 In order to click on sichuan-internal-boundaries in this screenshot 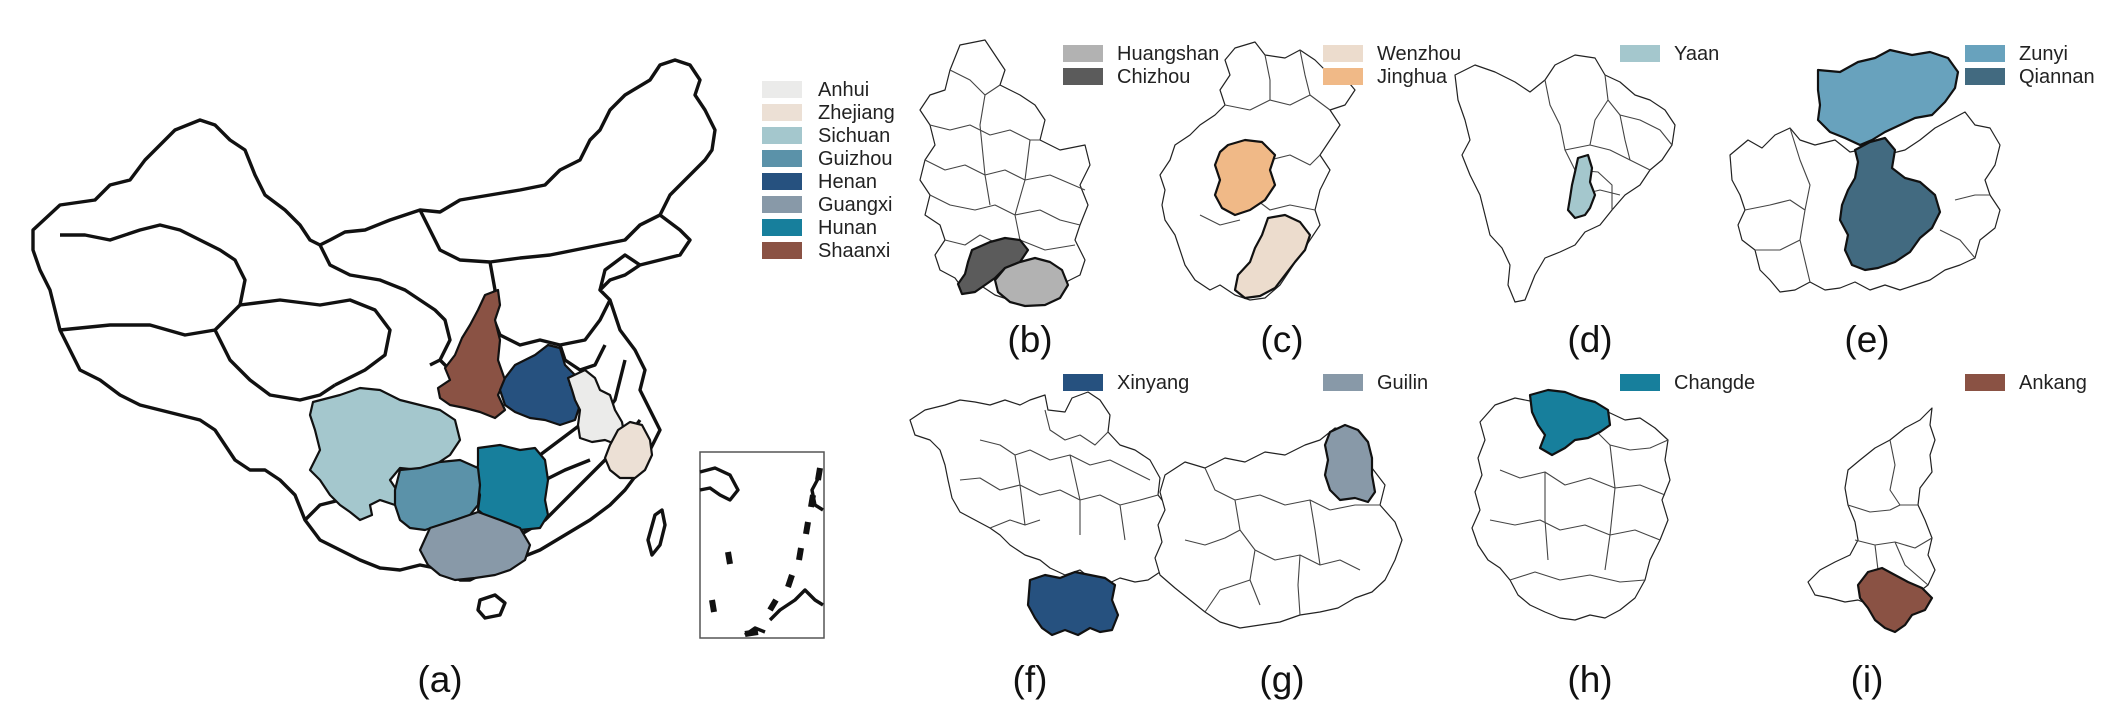, I will do `click(1608, 142)`.